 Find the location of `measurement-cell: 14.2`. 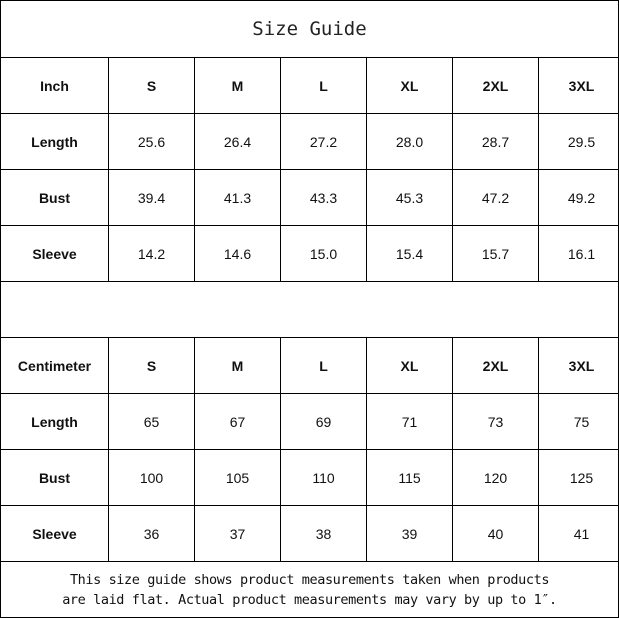

measurement-cell: 14.2 is located at coordinates (151, 253).